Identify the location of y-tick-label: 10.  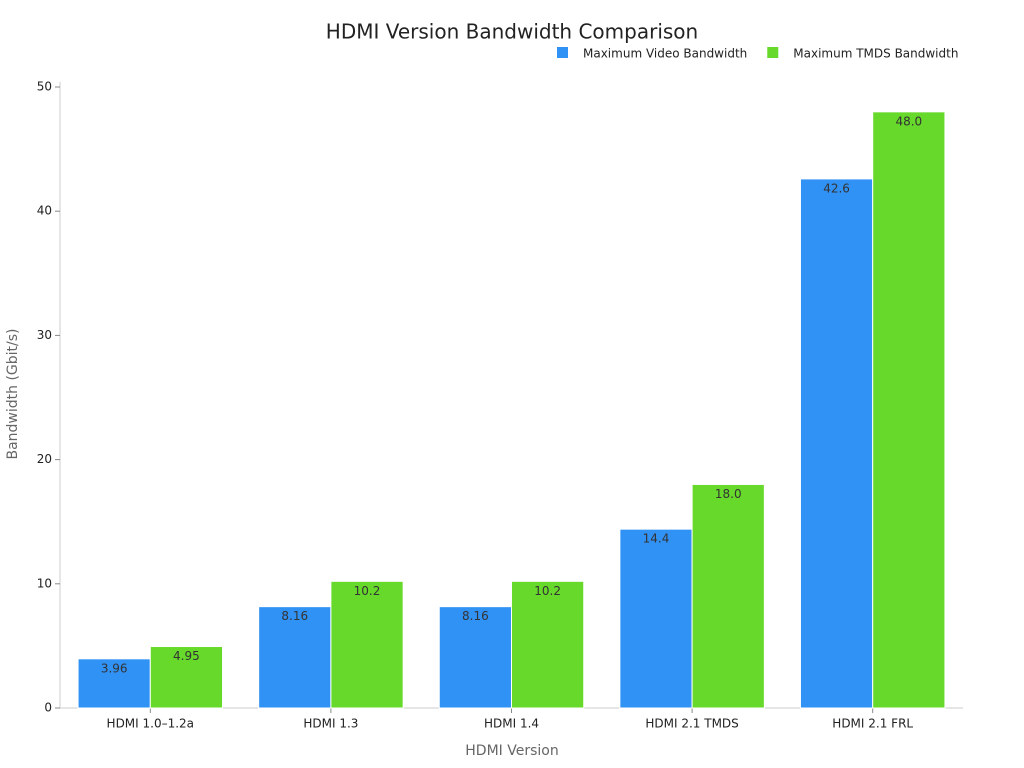
(44, 583).